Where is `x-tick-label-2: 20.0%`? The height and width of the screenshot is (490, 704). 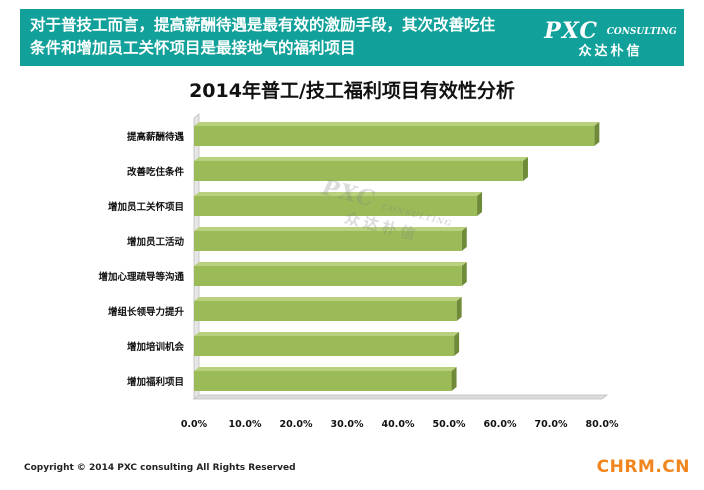 x-tick-label-2: 20.0% is located at coordinates (296, 424).